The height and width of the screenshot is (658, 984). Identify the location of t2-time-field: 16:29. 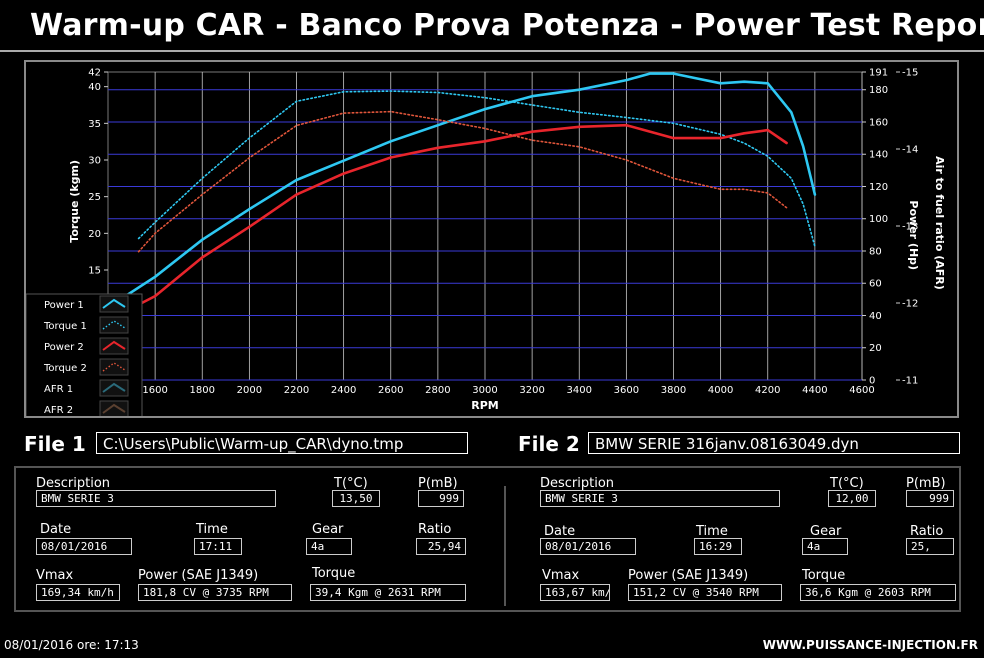
(718, 546).